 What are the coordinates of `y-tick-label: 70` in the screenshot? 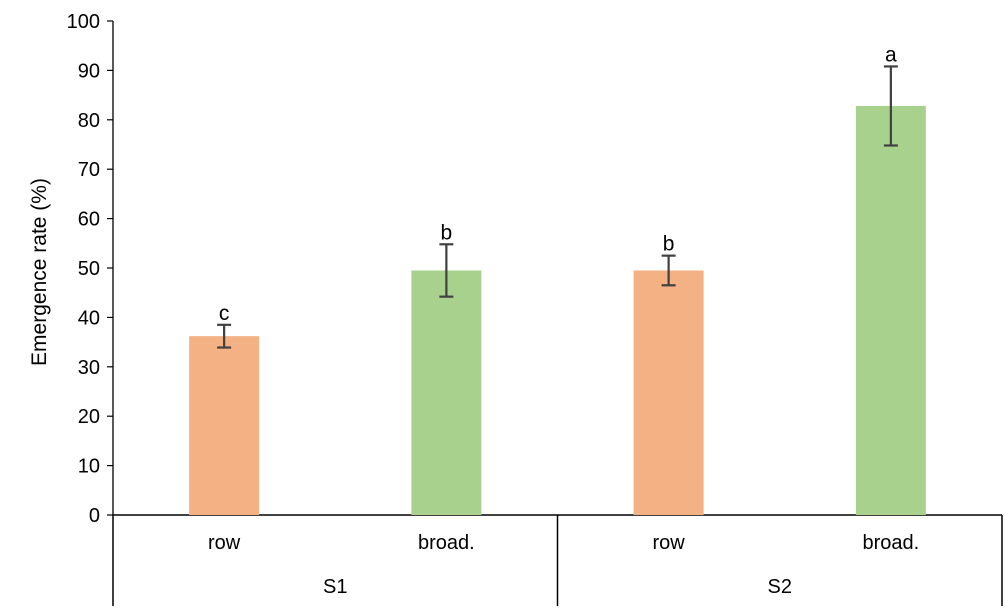 It's located at (89, 170).